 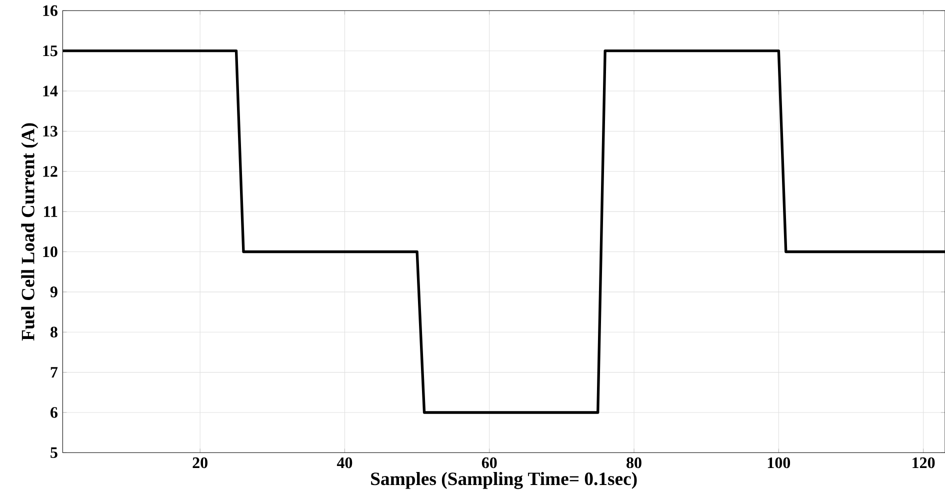 What do you see at coordinates (50, 50) in the screenshot?
I see `y-tick-label: 15` at bounding box center [50, 50].